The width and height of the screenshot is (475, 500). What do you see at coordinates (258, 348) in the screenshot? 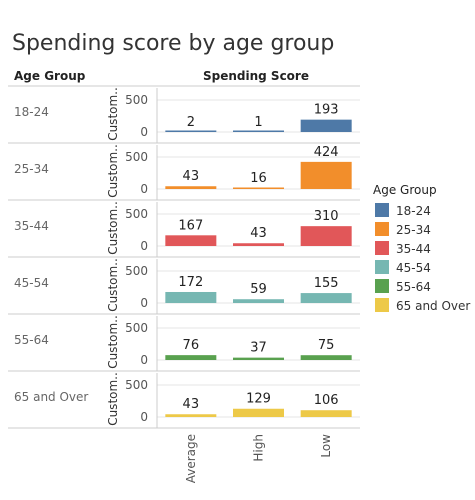
I see `data-label: 37` at bounding box center [258, 348].